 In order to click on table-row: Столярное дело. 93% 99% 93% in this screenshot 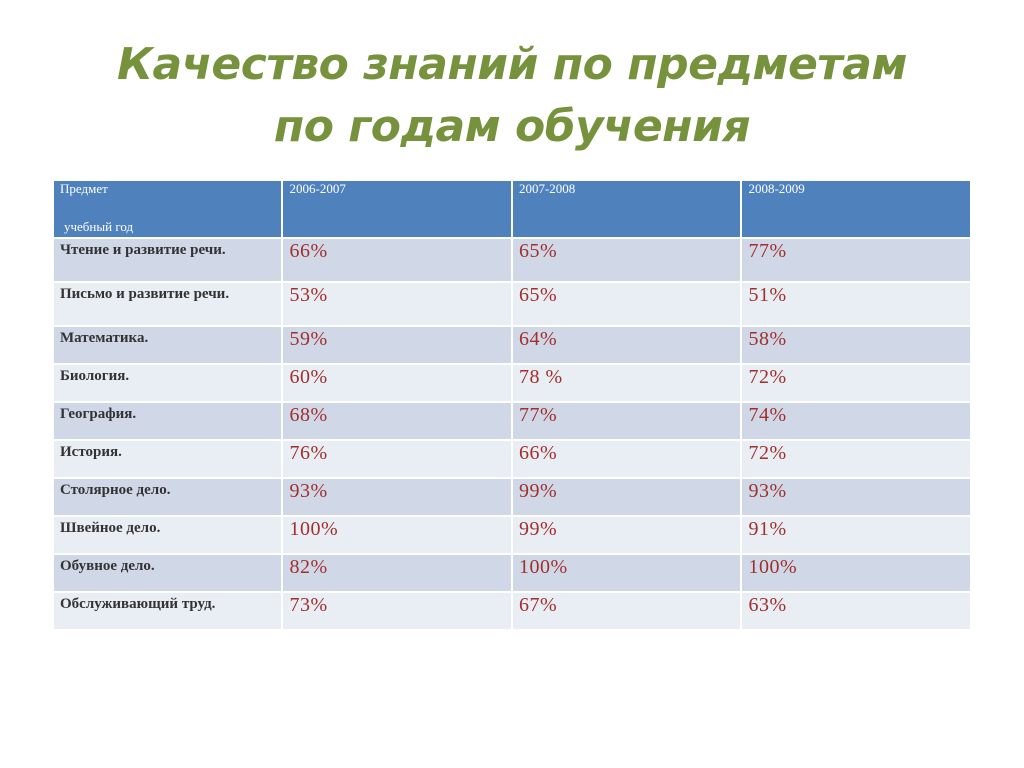, I will do `click(511, 497)`.